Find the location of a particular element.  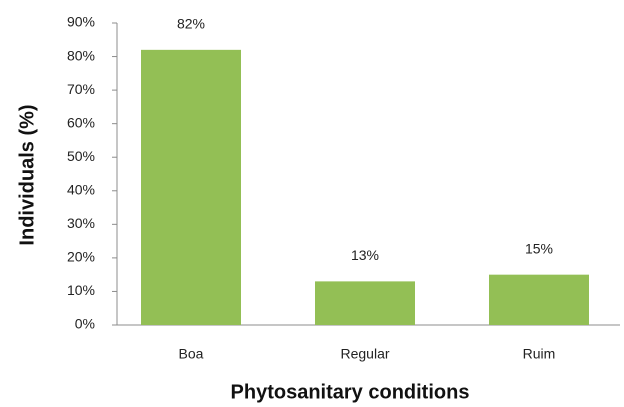

data-label: 13% is located at coordinates (365, 255).